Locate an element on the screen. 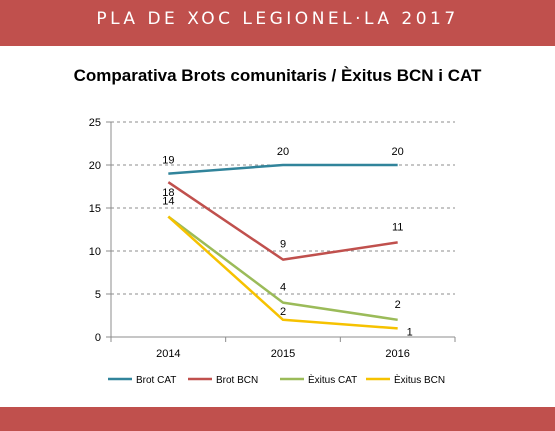 This screenshot has width=555, height=431. header-bar: PLA DE XOC LEGIONEL·LA 2017 is located at coordinates (277, 23).